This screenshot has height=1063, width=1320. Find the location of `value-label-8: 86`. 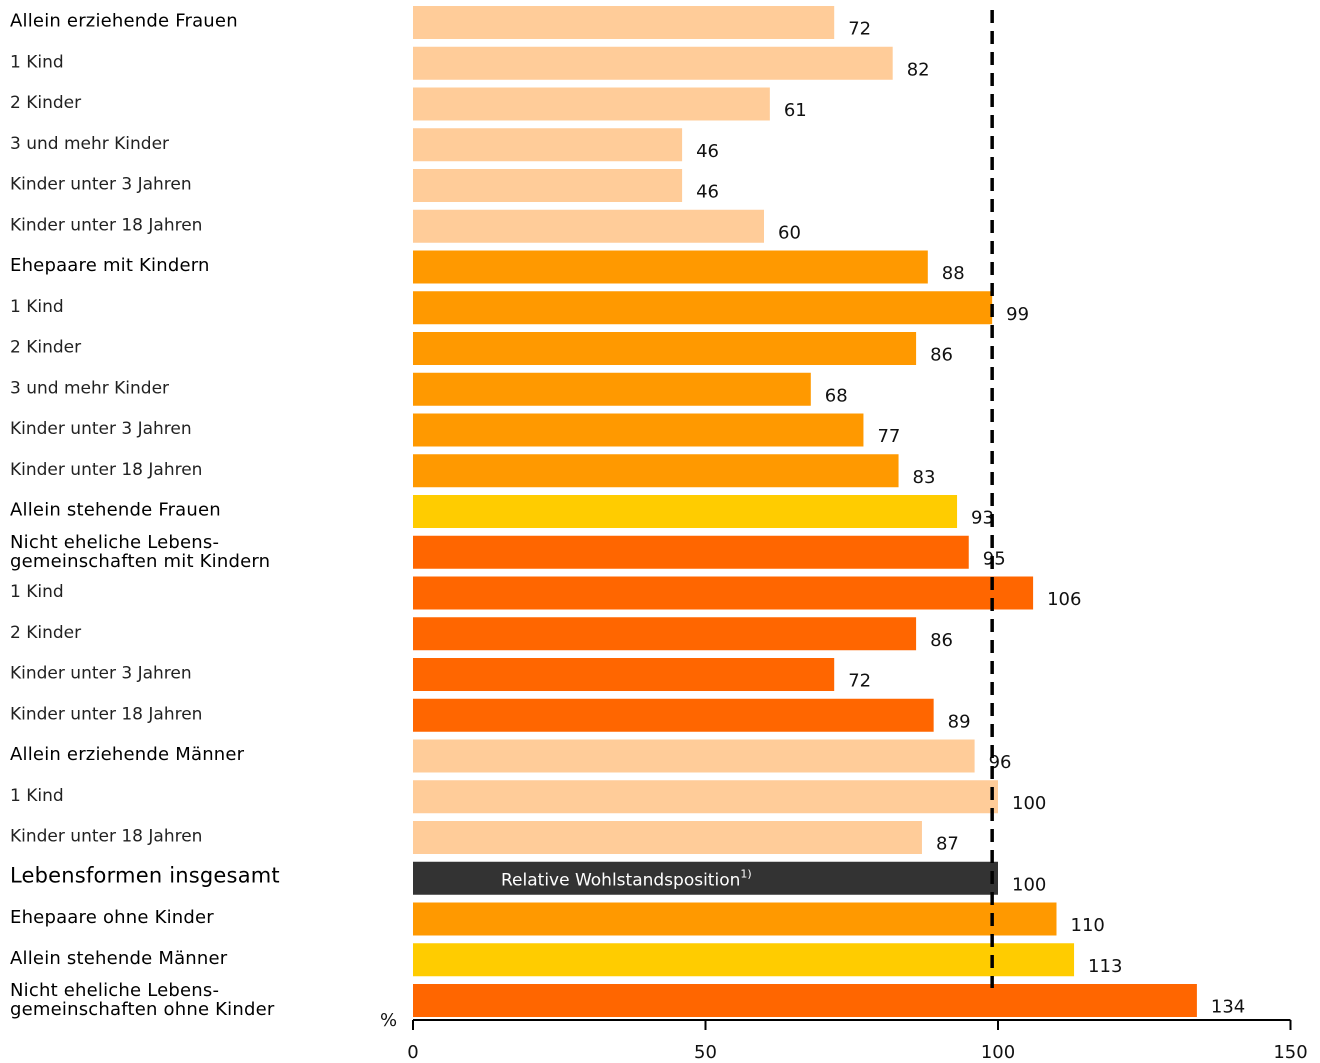

value-label-8: 86 is located at coordinates (941, 355).